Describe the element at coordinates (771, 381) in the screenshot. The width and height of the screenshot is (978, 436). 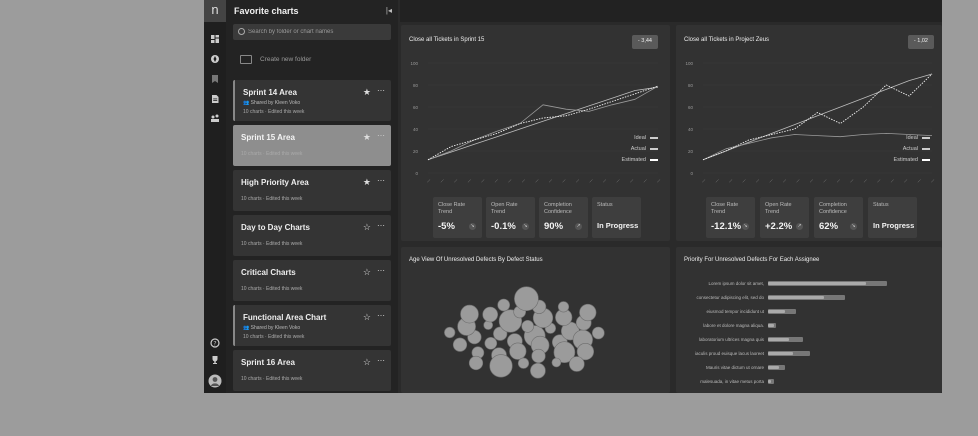
I see `bar-primary` at that location.